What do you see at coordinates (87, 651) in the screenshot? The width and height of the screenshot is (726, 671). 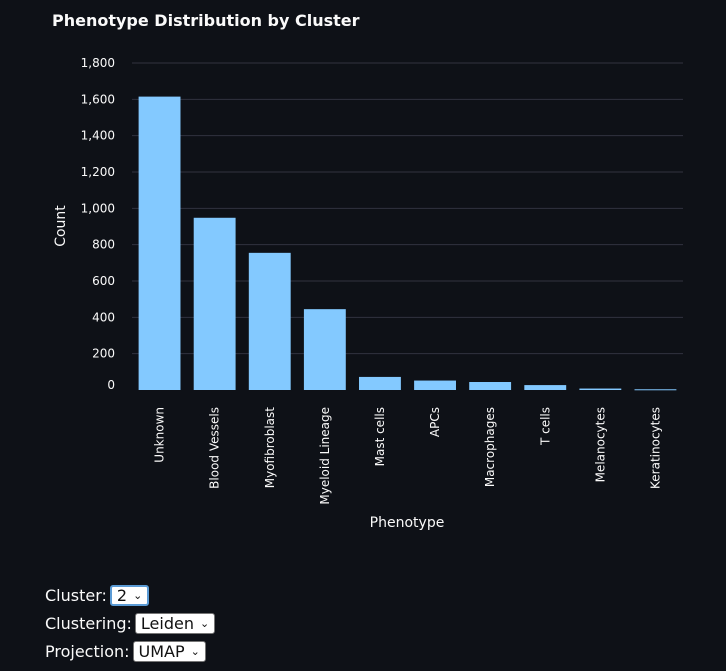 I see `projection-label: Projection:` at bounding box center [87, 651].